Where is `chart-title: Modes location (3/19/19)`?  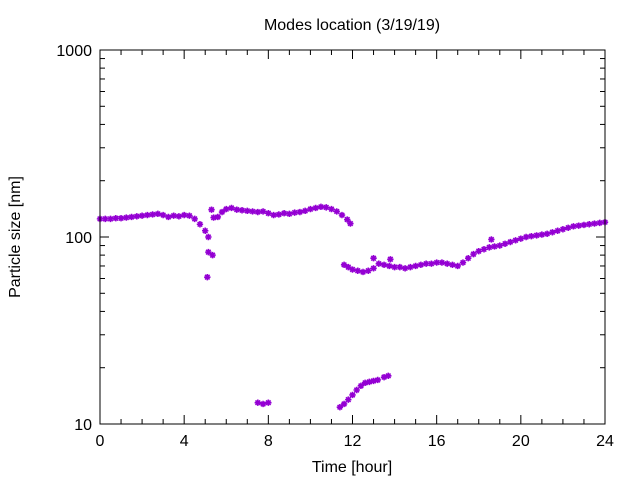 chart-title: Modes location (3/19/19) is located at coordinates (352, 25).